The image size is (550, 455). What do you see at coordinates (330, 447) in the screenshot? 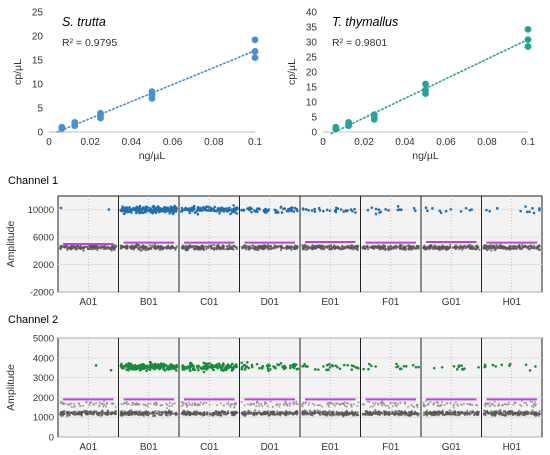
I see `channel2-well-label: E01` at bounding box center [330, 447].